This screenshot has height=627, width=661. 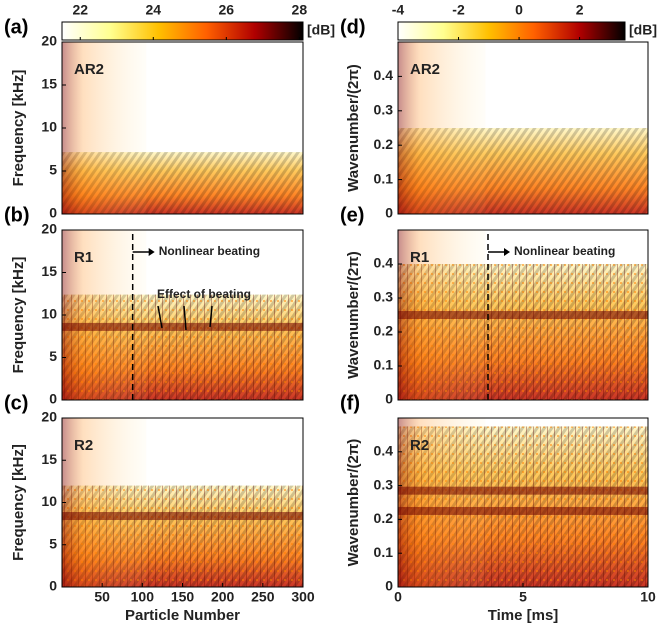 What do you see at coordinates (17, 215) in the screenshot?
I see `panel-letter: (b)` at bounding box center [17, 215].